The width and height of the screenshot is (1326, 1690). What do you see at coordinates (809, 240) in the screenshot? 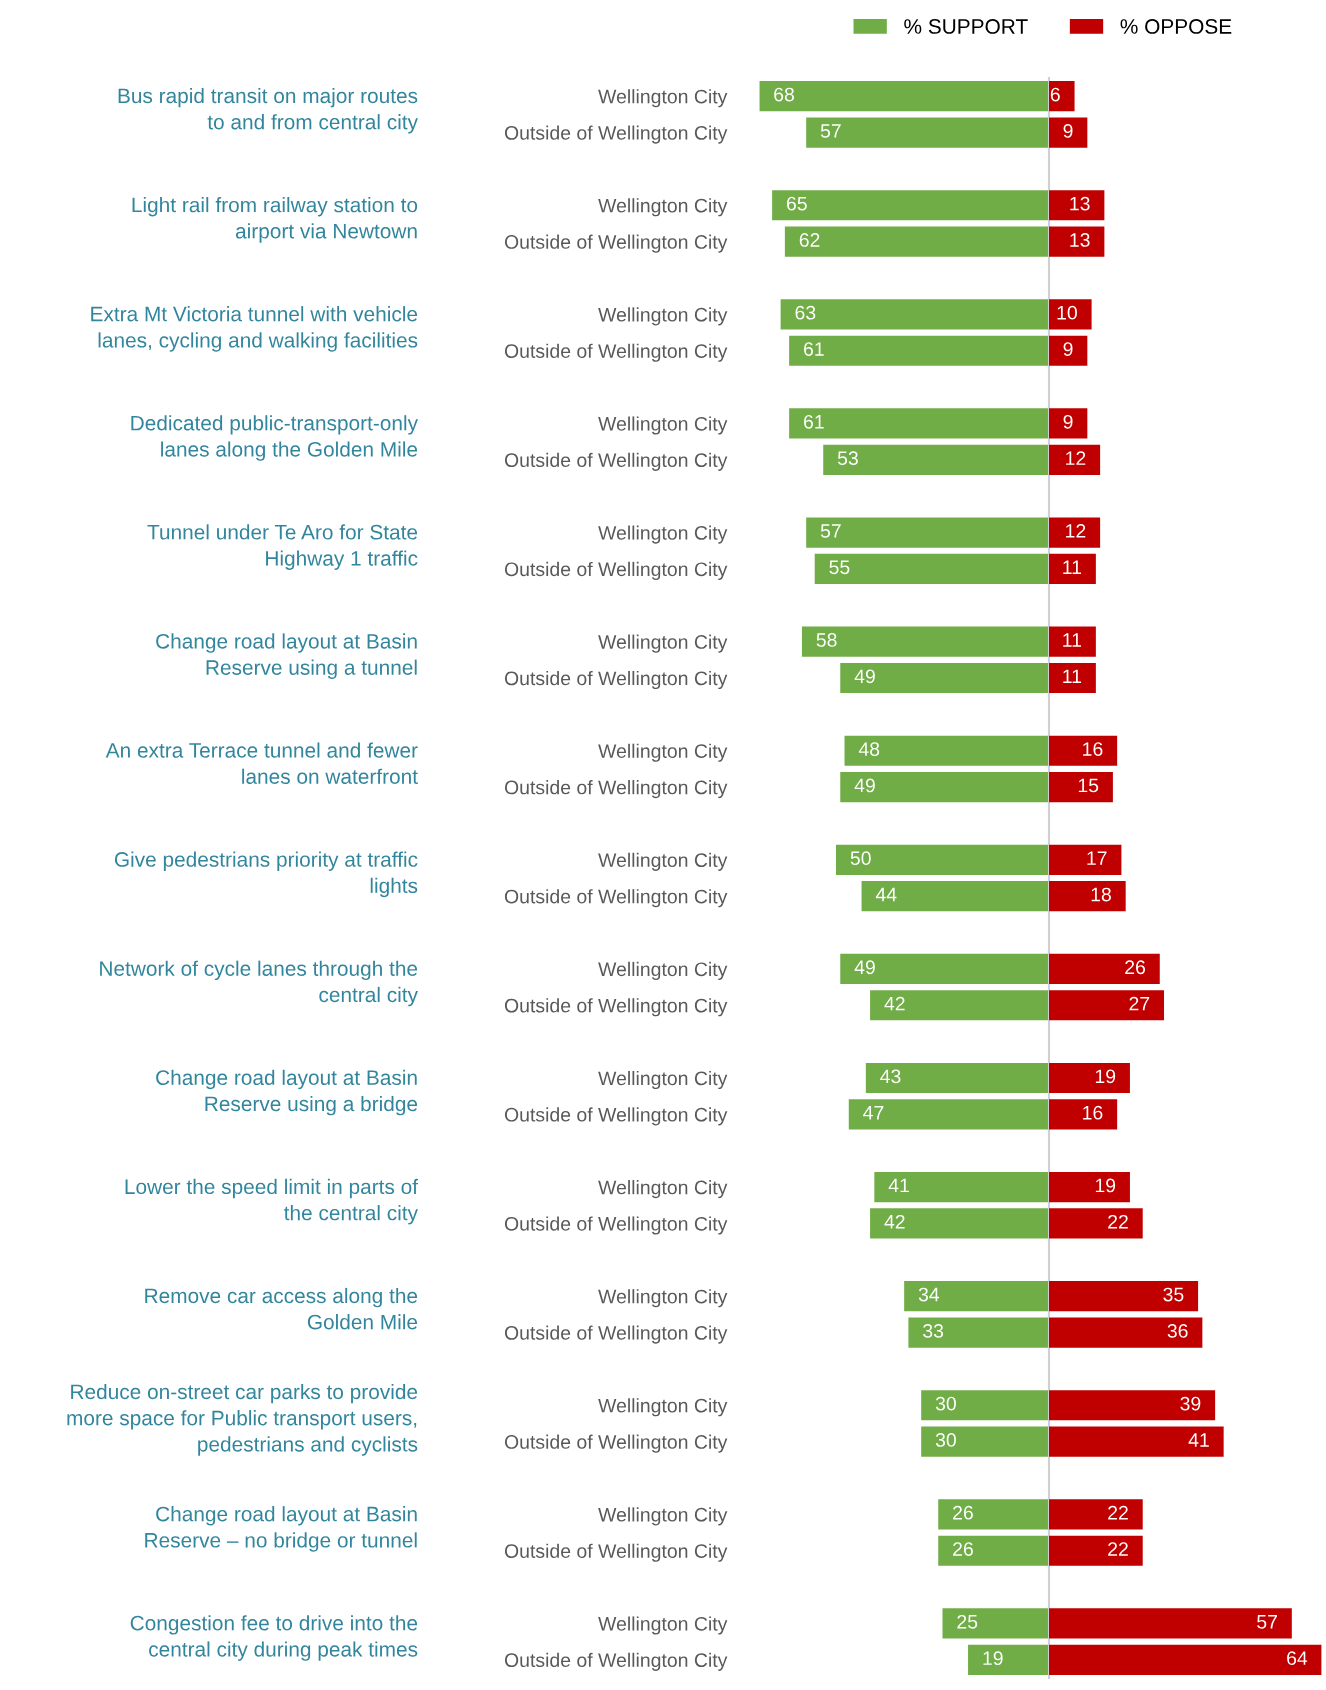
I see `data-label: 62` at bounding box center [809, 240].